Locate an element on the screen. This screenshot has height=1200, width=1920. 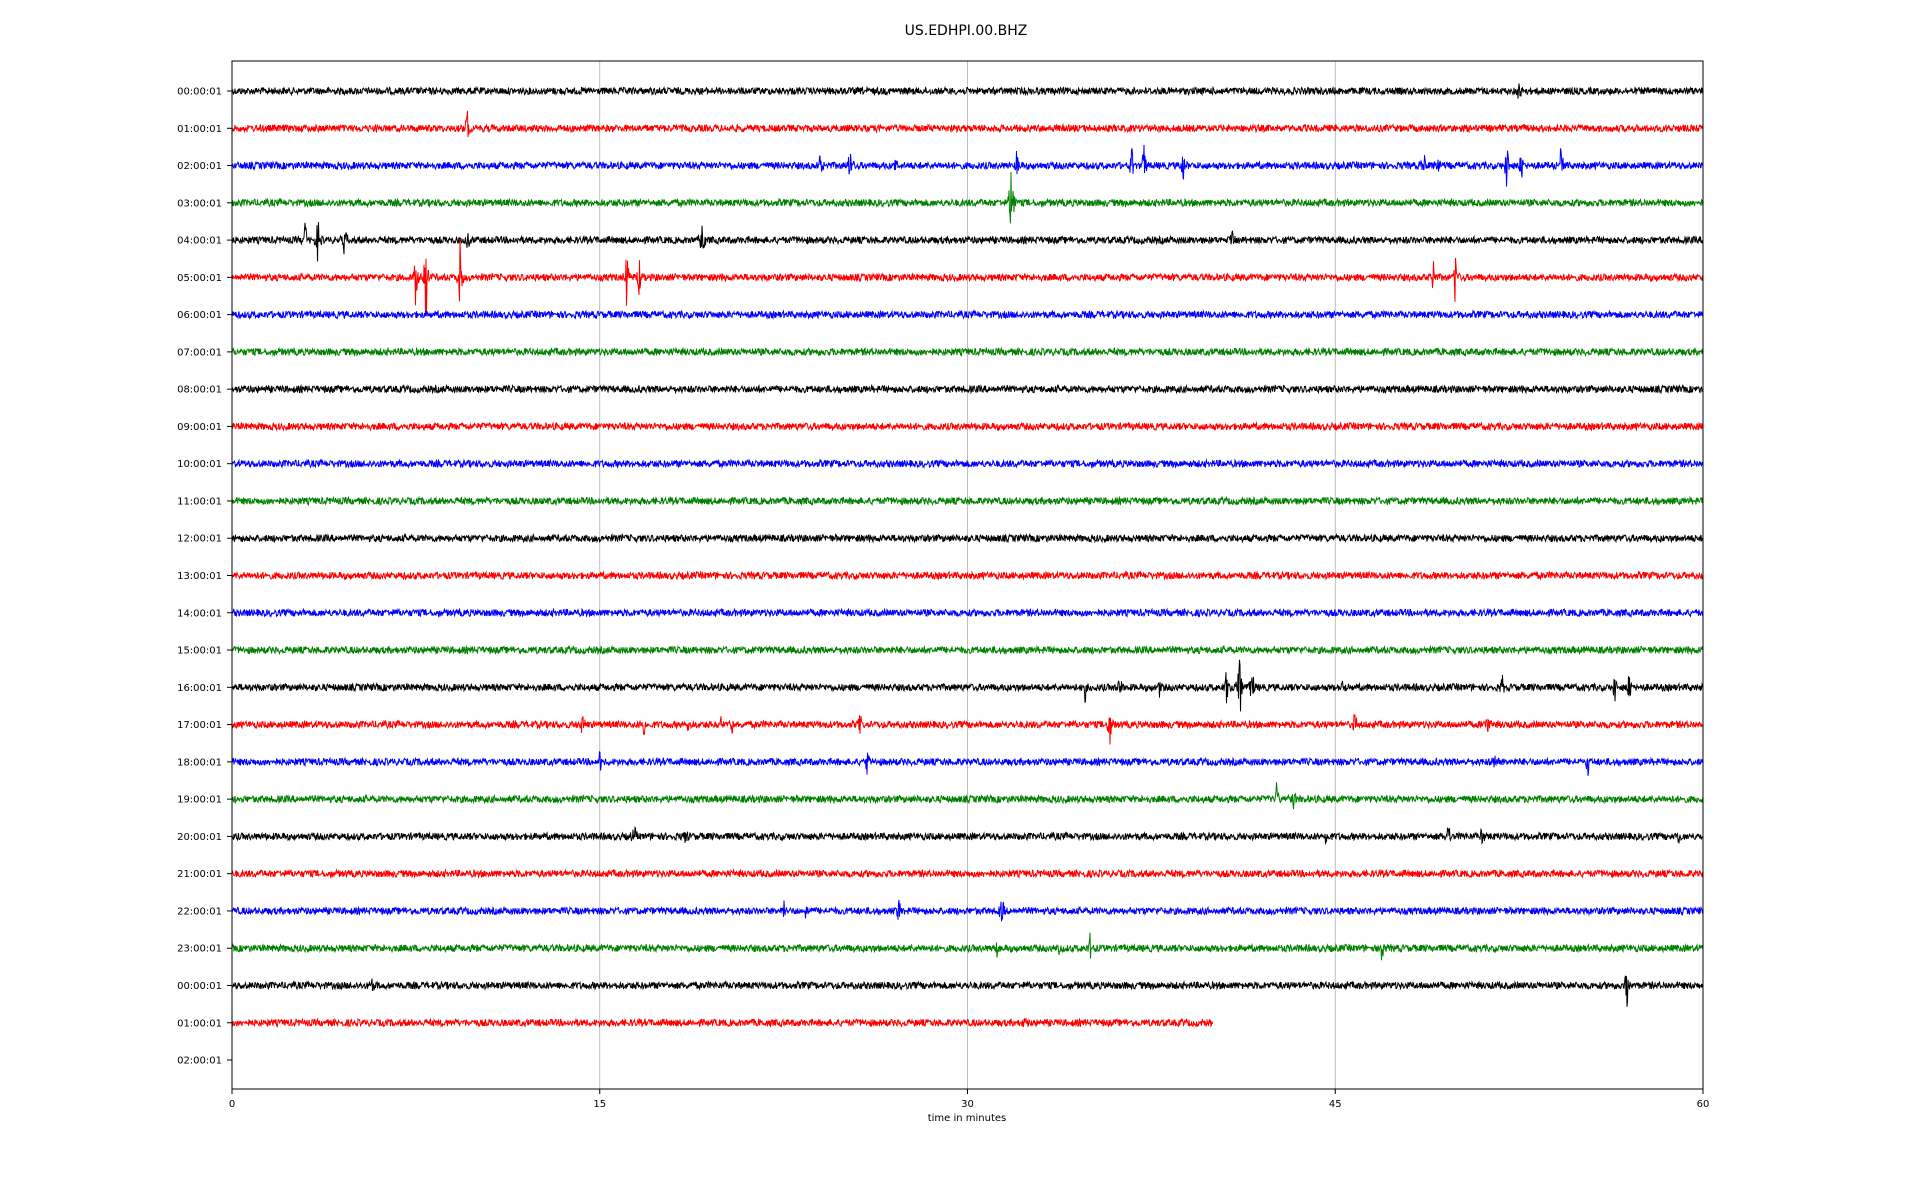
row-label: 06:00:01 is located at coordinates (199, 315).